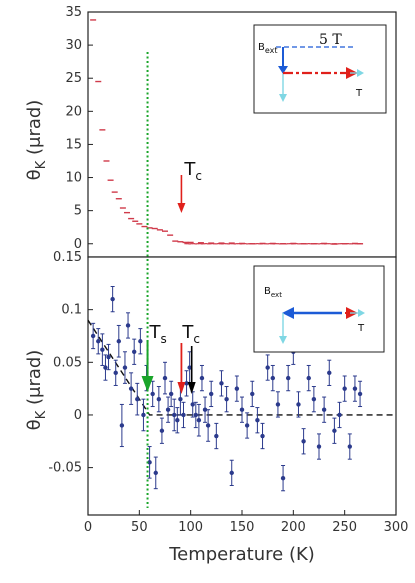 The width and height of the screenshot is (415, 583). I want to click on bottom-y-ticks: -0.05 0 0.05 0.1 0.15, so click(70, 363).